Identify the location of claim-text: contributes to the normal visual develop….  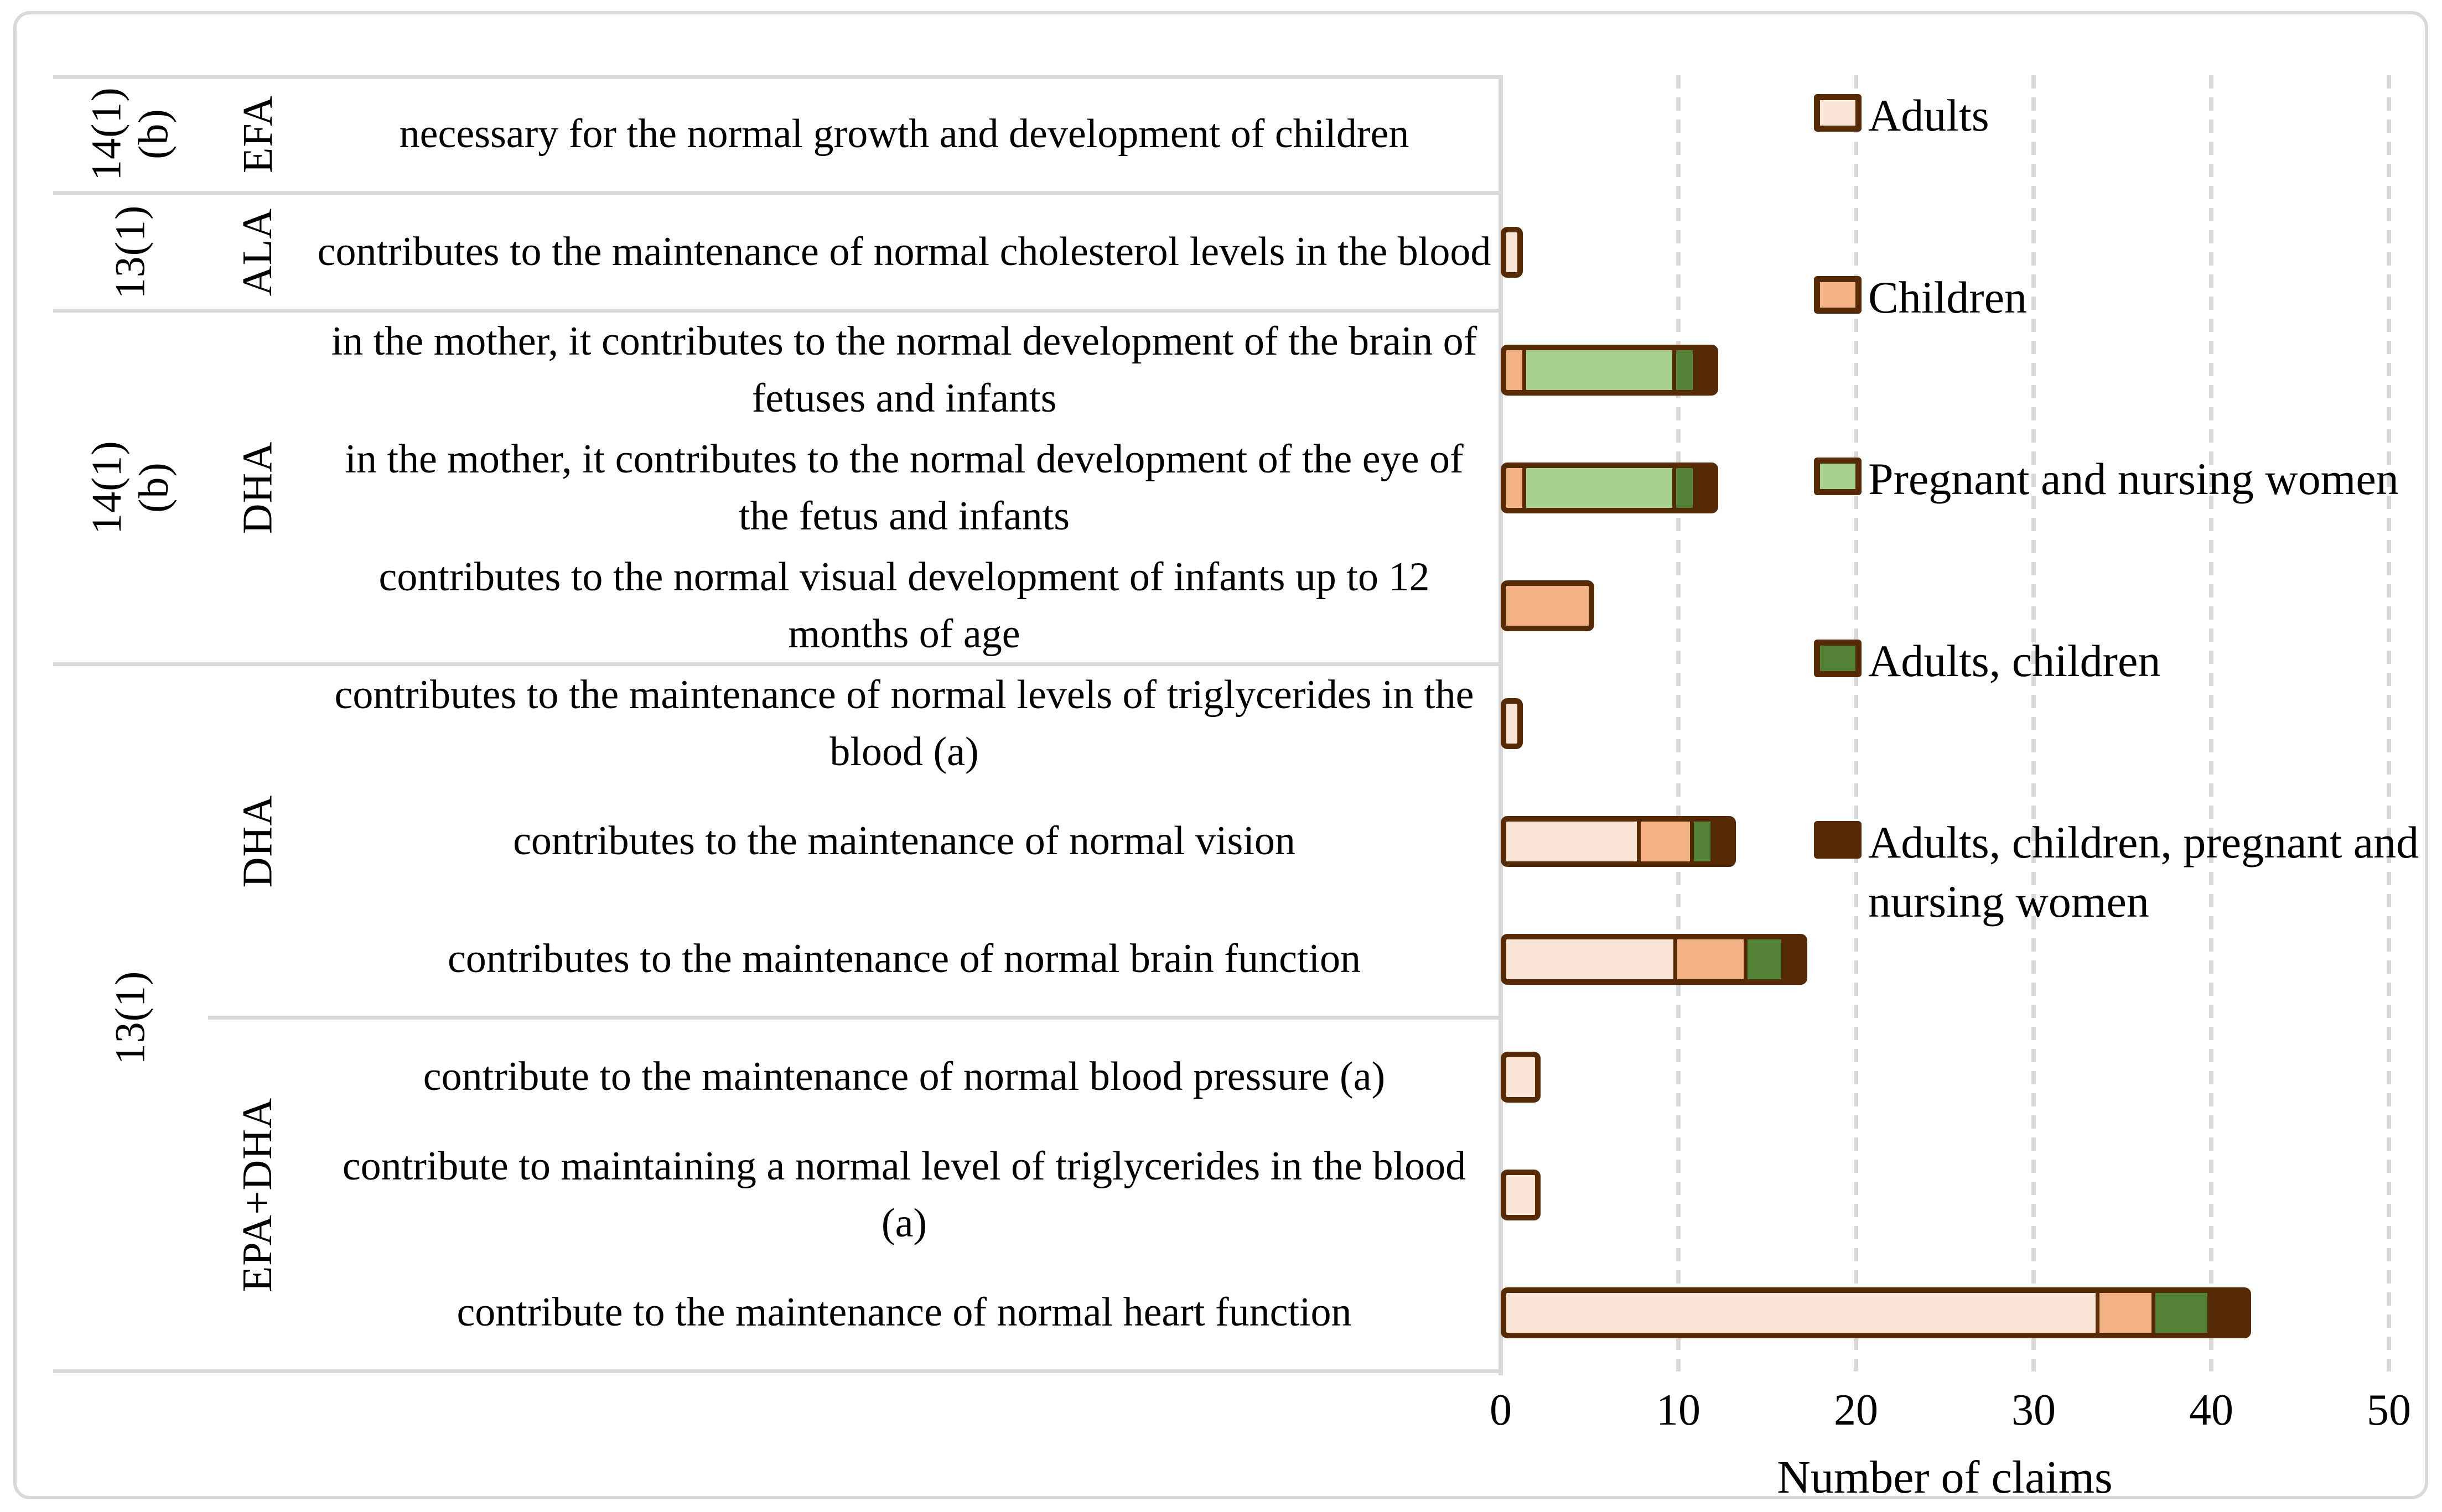
(904, 606).